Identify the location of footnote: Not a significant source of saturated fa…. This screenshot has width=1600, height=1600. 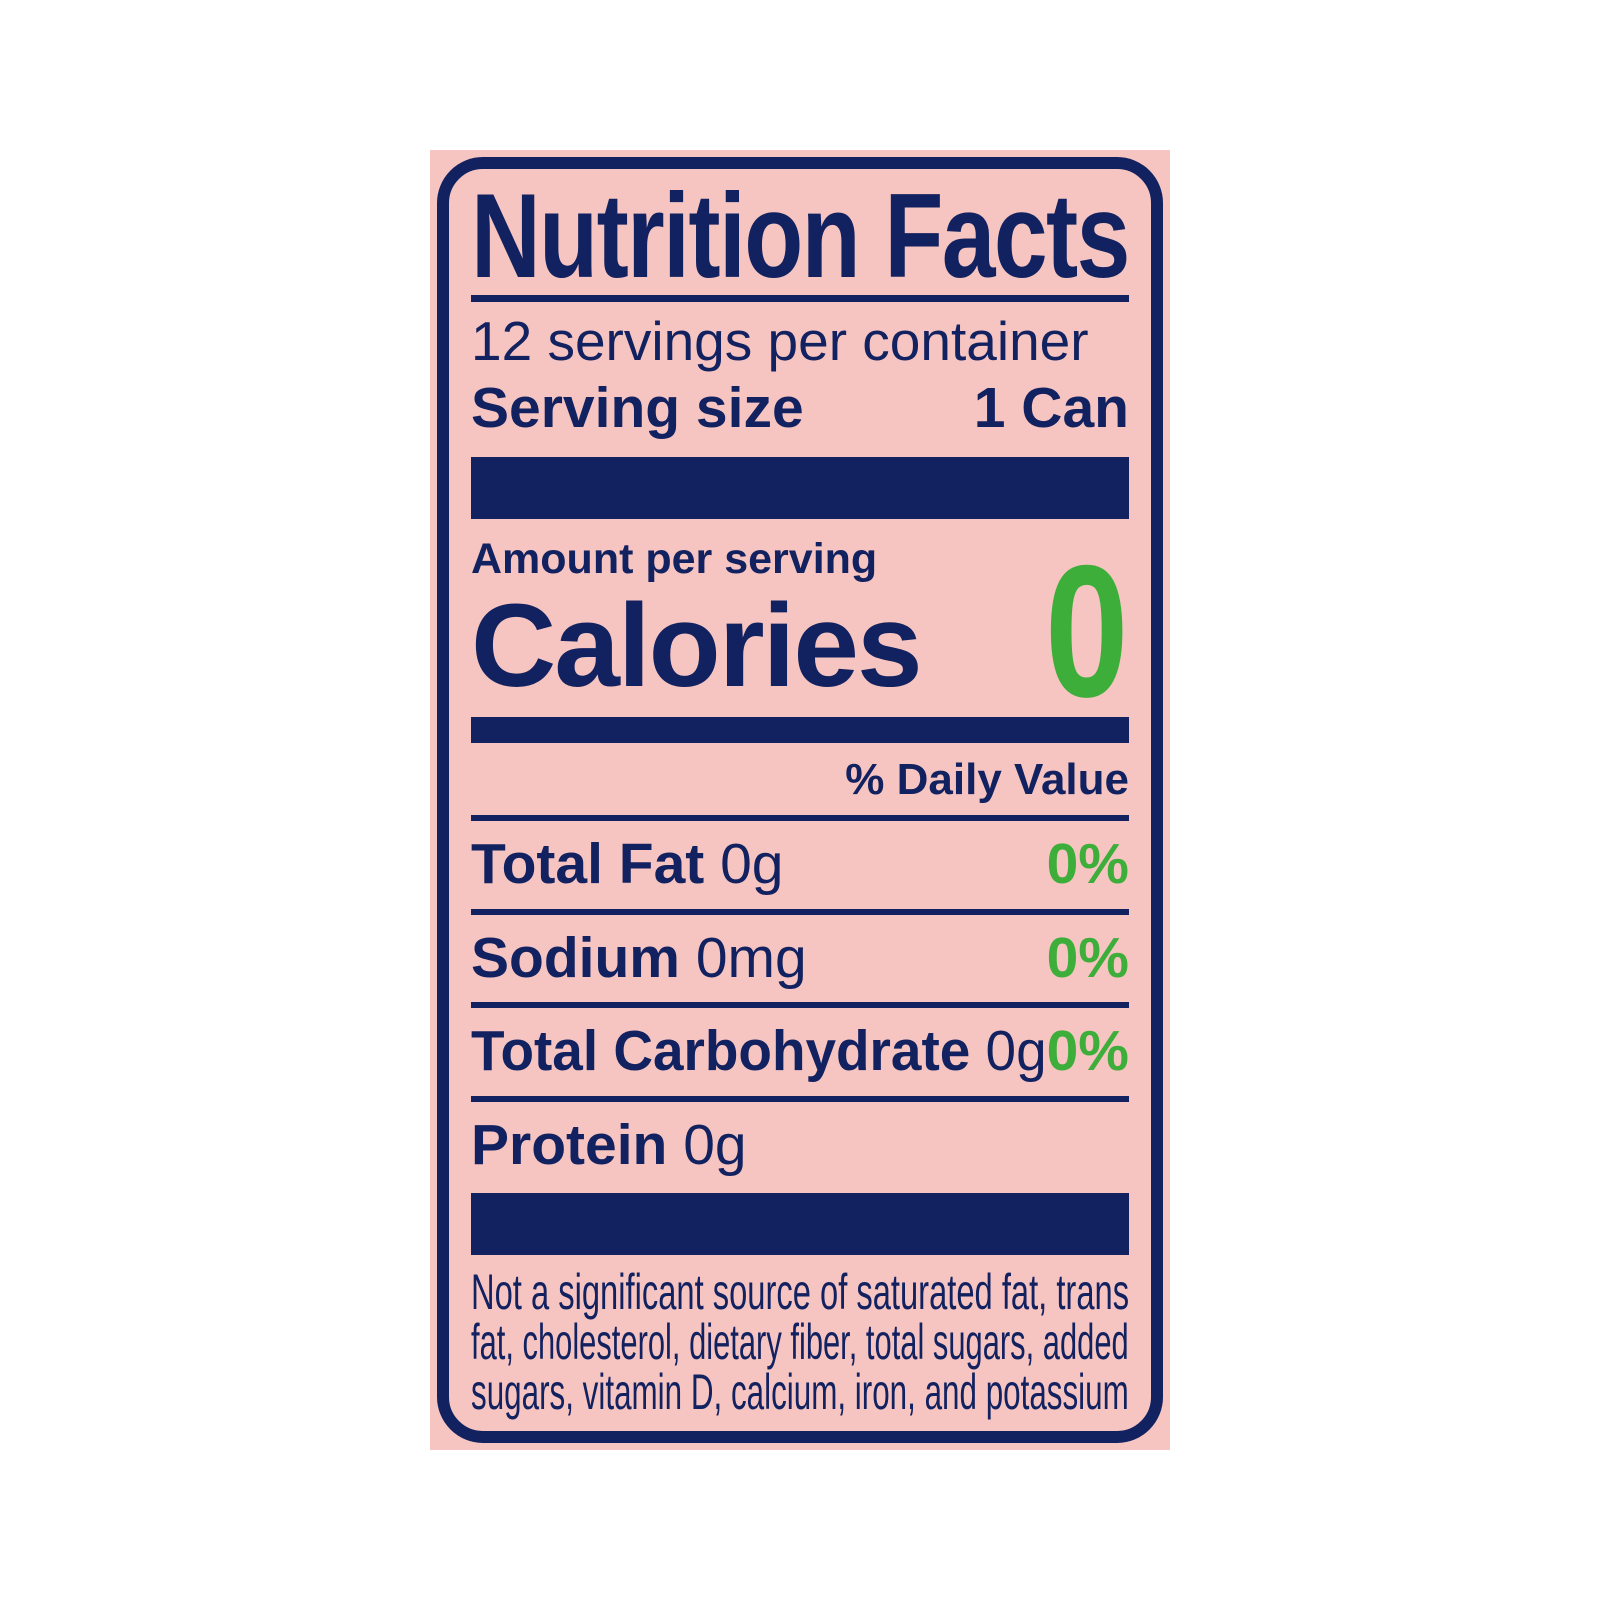
(800, 1342).